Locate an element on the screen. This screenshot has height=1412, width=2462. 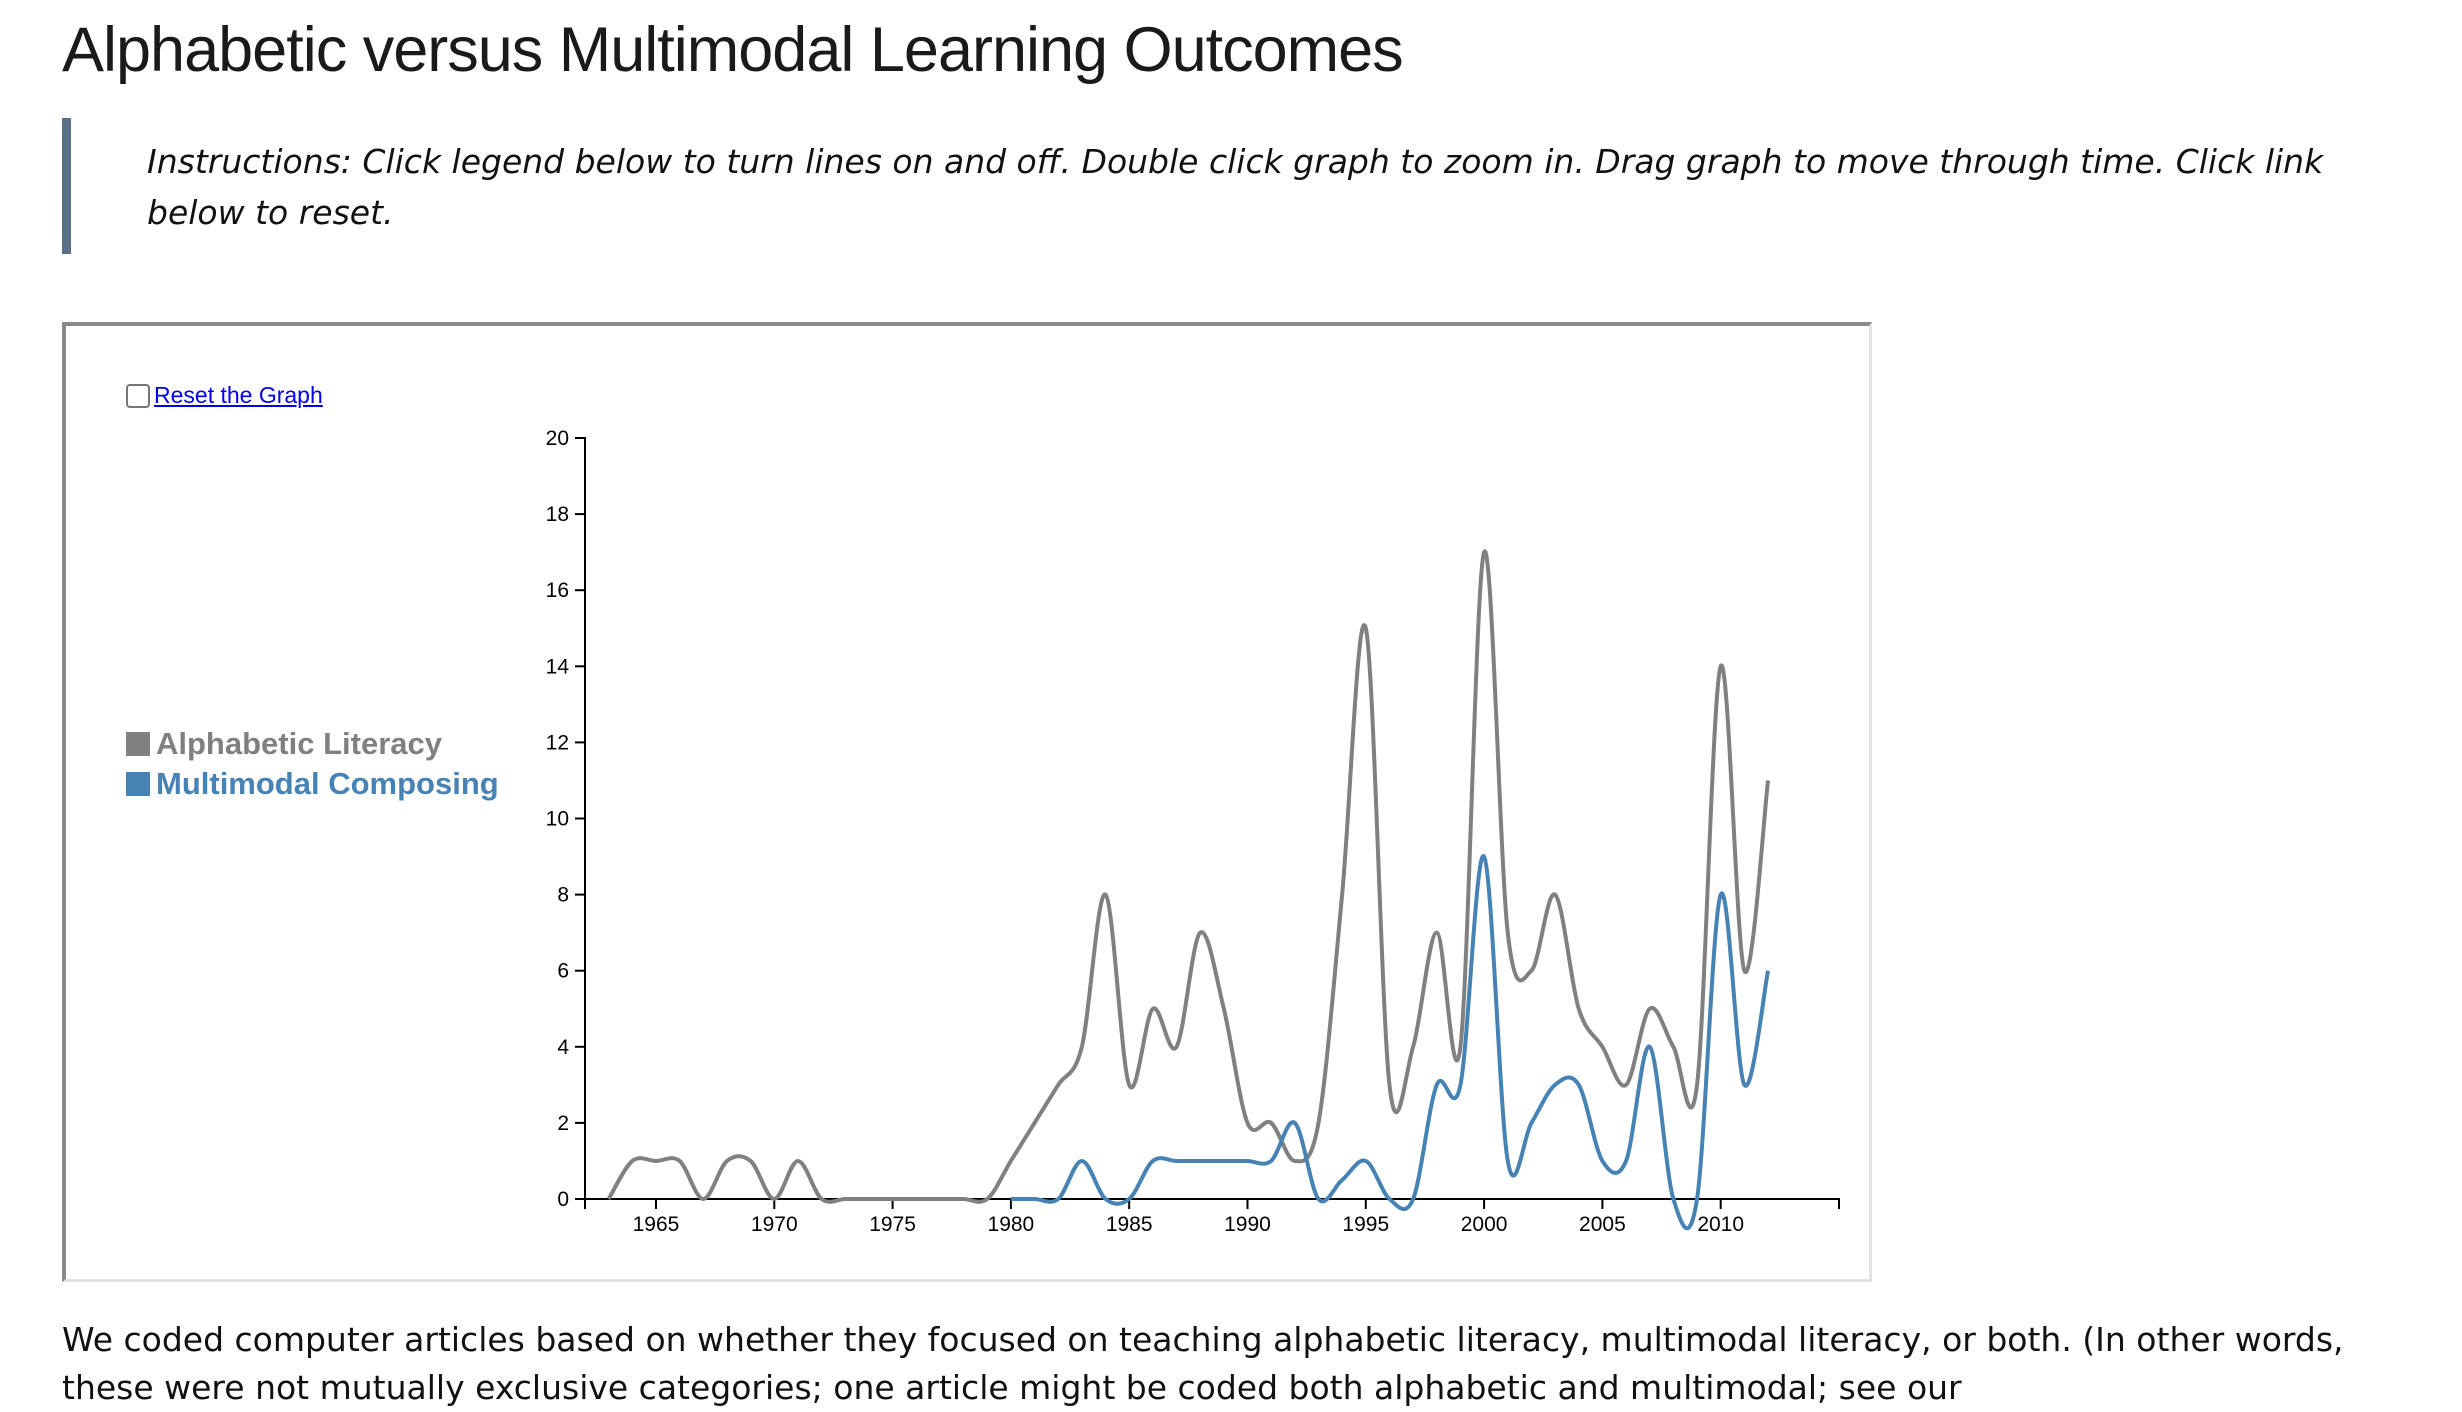
legend-label: Alphabetic Literacy is located at coordinates (299, 743).